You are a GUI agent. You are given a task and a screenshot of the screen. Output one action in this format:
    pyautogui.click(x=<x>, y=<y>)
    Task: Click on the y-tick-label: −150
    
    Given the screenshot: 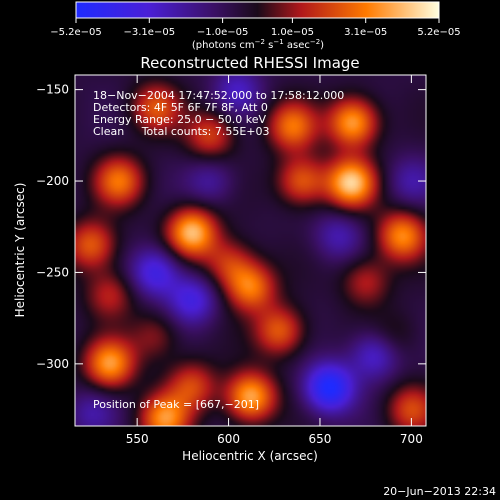 What is the action you would take?
    pyautogui.click(x=52, y=90)
    